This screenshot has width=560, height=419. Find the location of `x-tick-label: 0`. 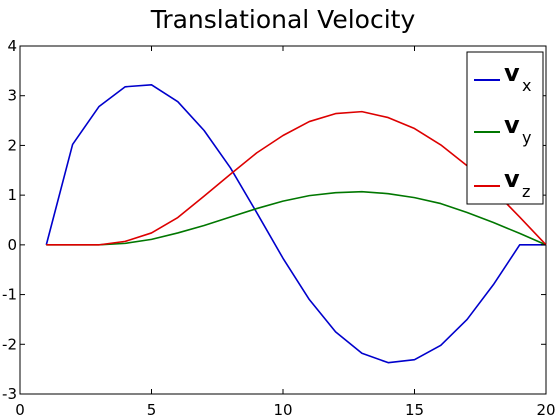

x-tick-label: 0 is located at coordinates (20, 410).